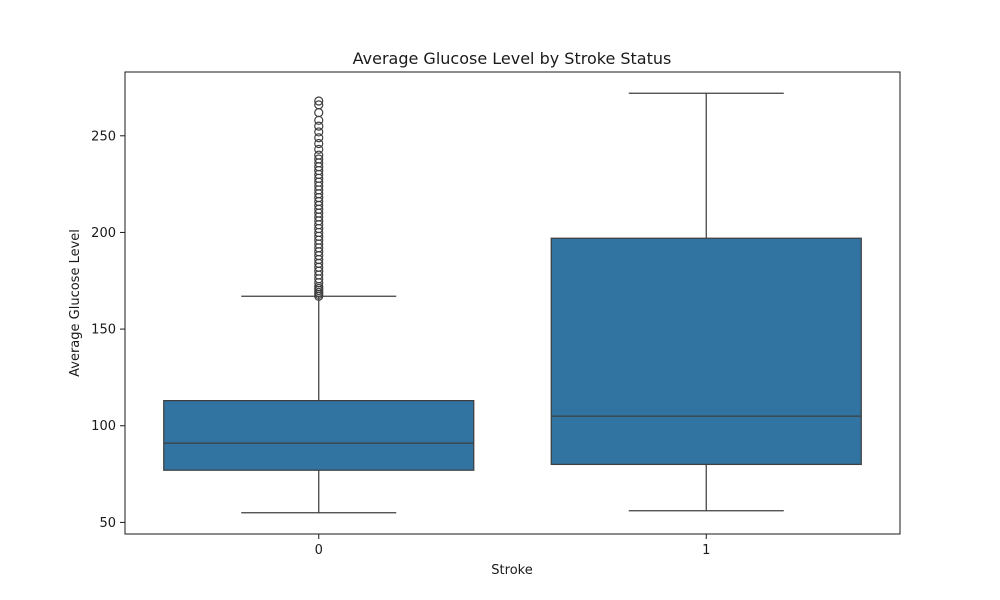  What do you see at coordinates (75, 303) in the screenshot?
I see `y-axis-label: Average Glucose Level` at bounding box center [75, 303].